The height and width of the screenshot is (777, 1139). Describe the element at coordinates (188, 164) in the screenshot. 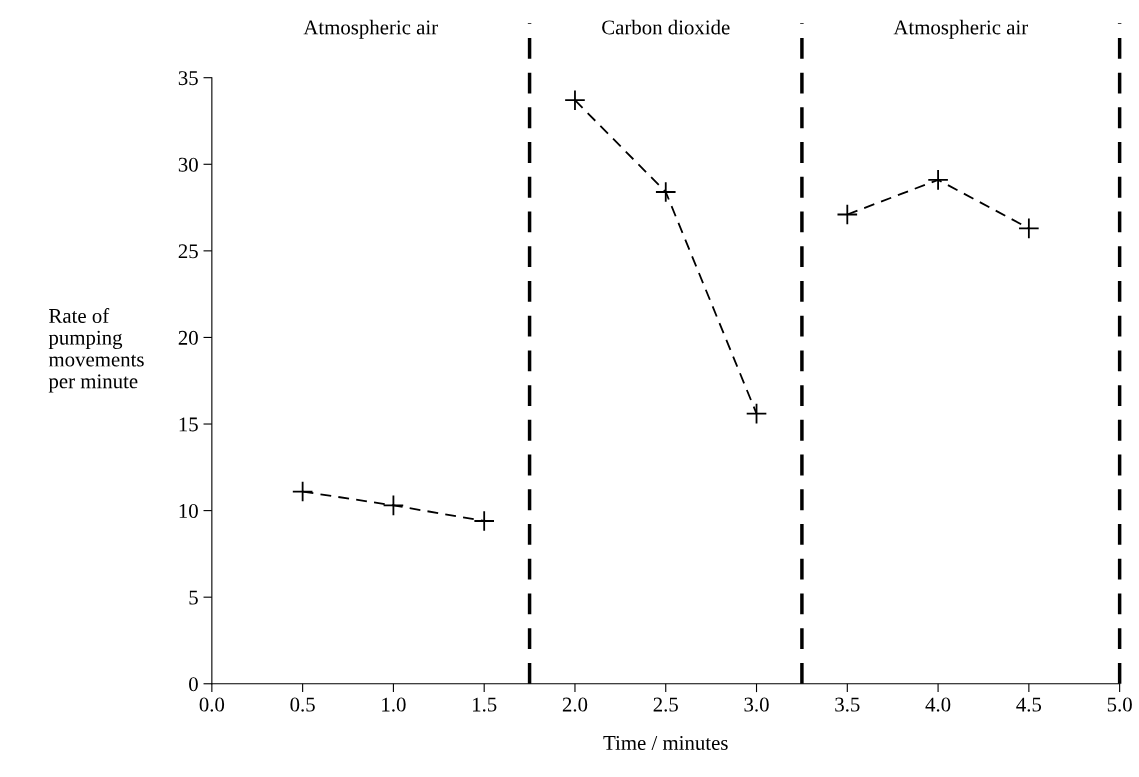

I see `y-tick-label: 30` at that location.